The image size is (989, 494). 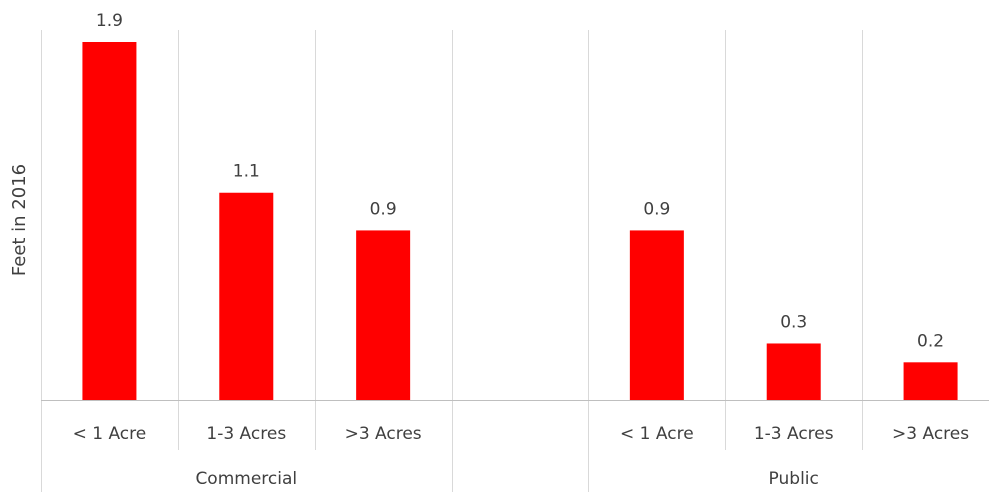 What do you see at coordinates (246, 172) in the screenshot?
I see `data-label: 1.1` at bounding box center [246, 172].